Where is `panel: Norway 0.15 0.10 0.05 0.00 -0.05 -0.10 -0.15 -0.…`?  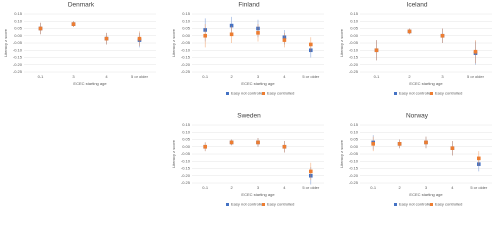
panel: Norway 0.15 0.10 0.05 0.00 -0.05 -0.10 -0.15 -0.… is located at coordinates (415, 160).